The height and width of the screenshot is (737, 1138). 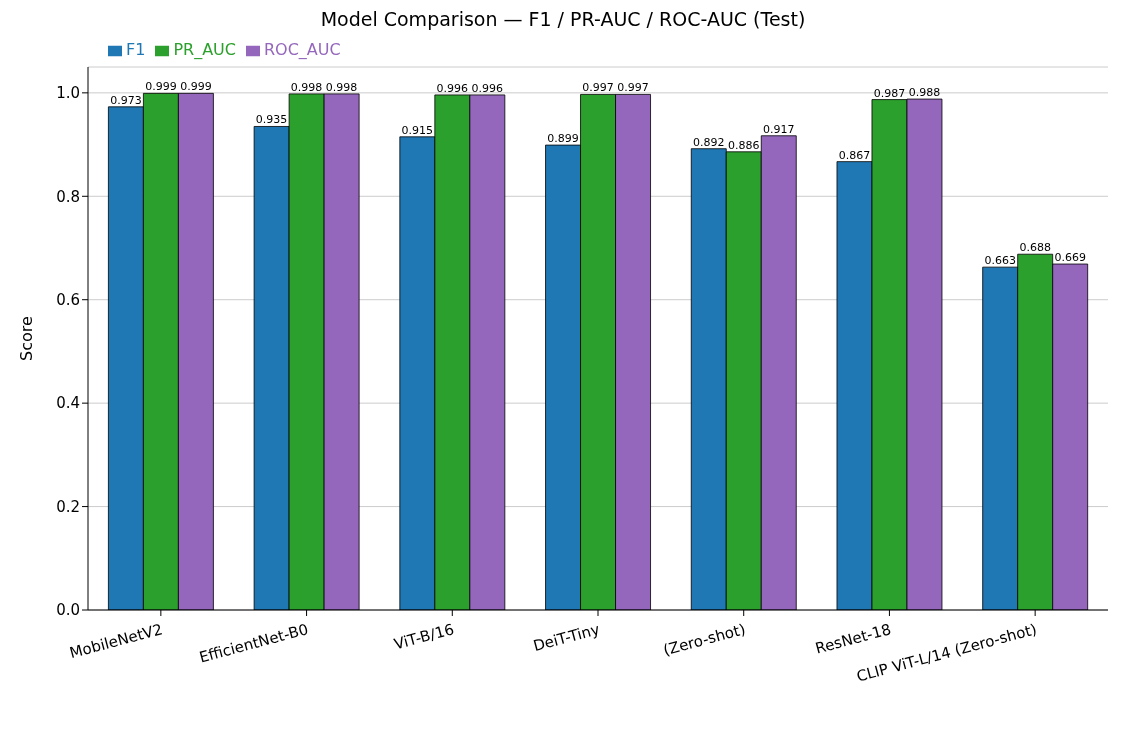 I want to click on legend-label: F1, so click(x=136, y=49).